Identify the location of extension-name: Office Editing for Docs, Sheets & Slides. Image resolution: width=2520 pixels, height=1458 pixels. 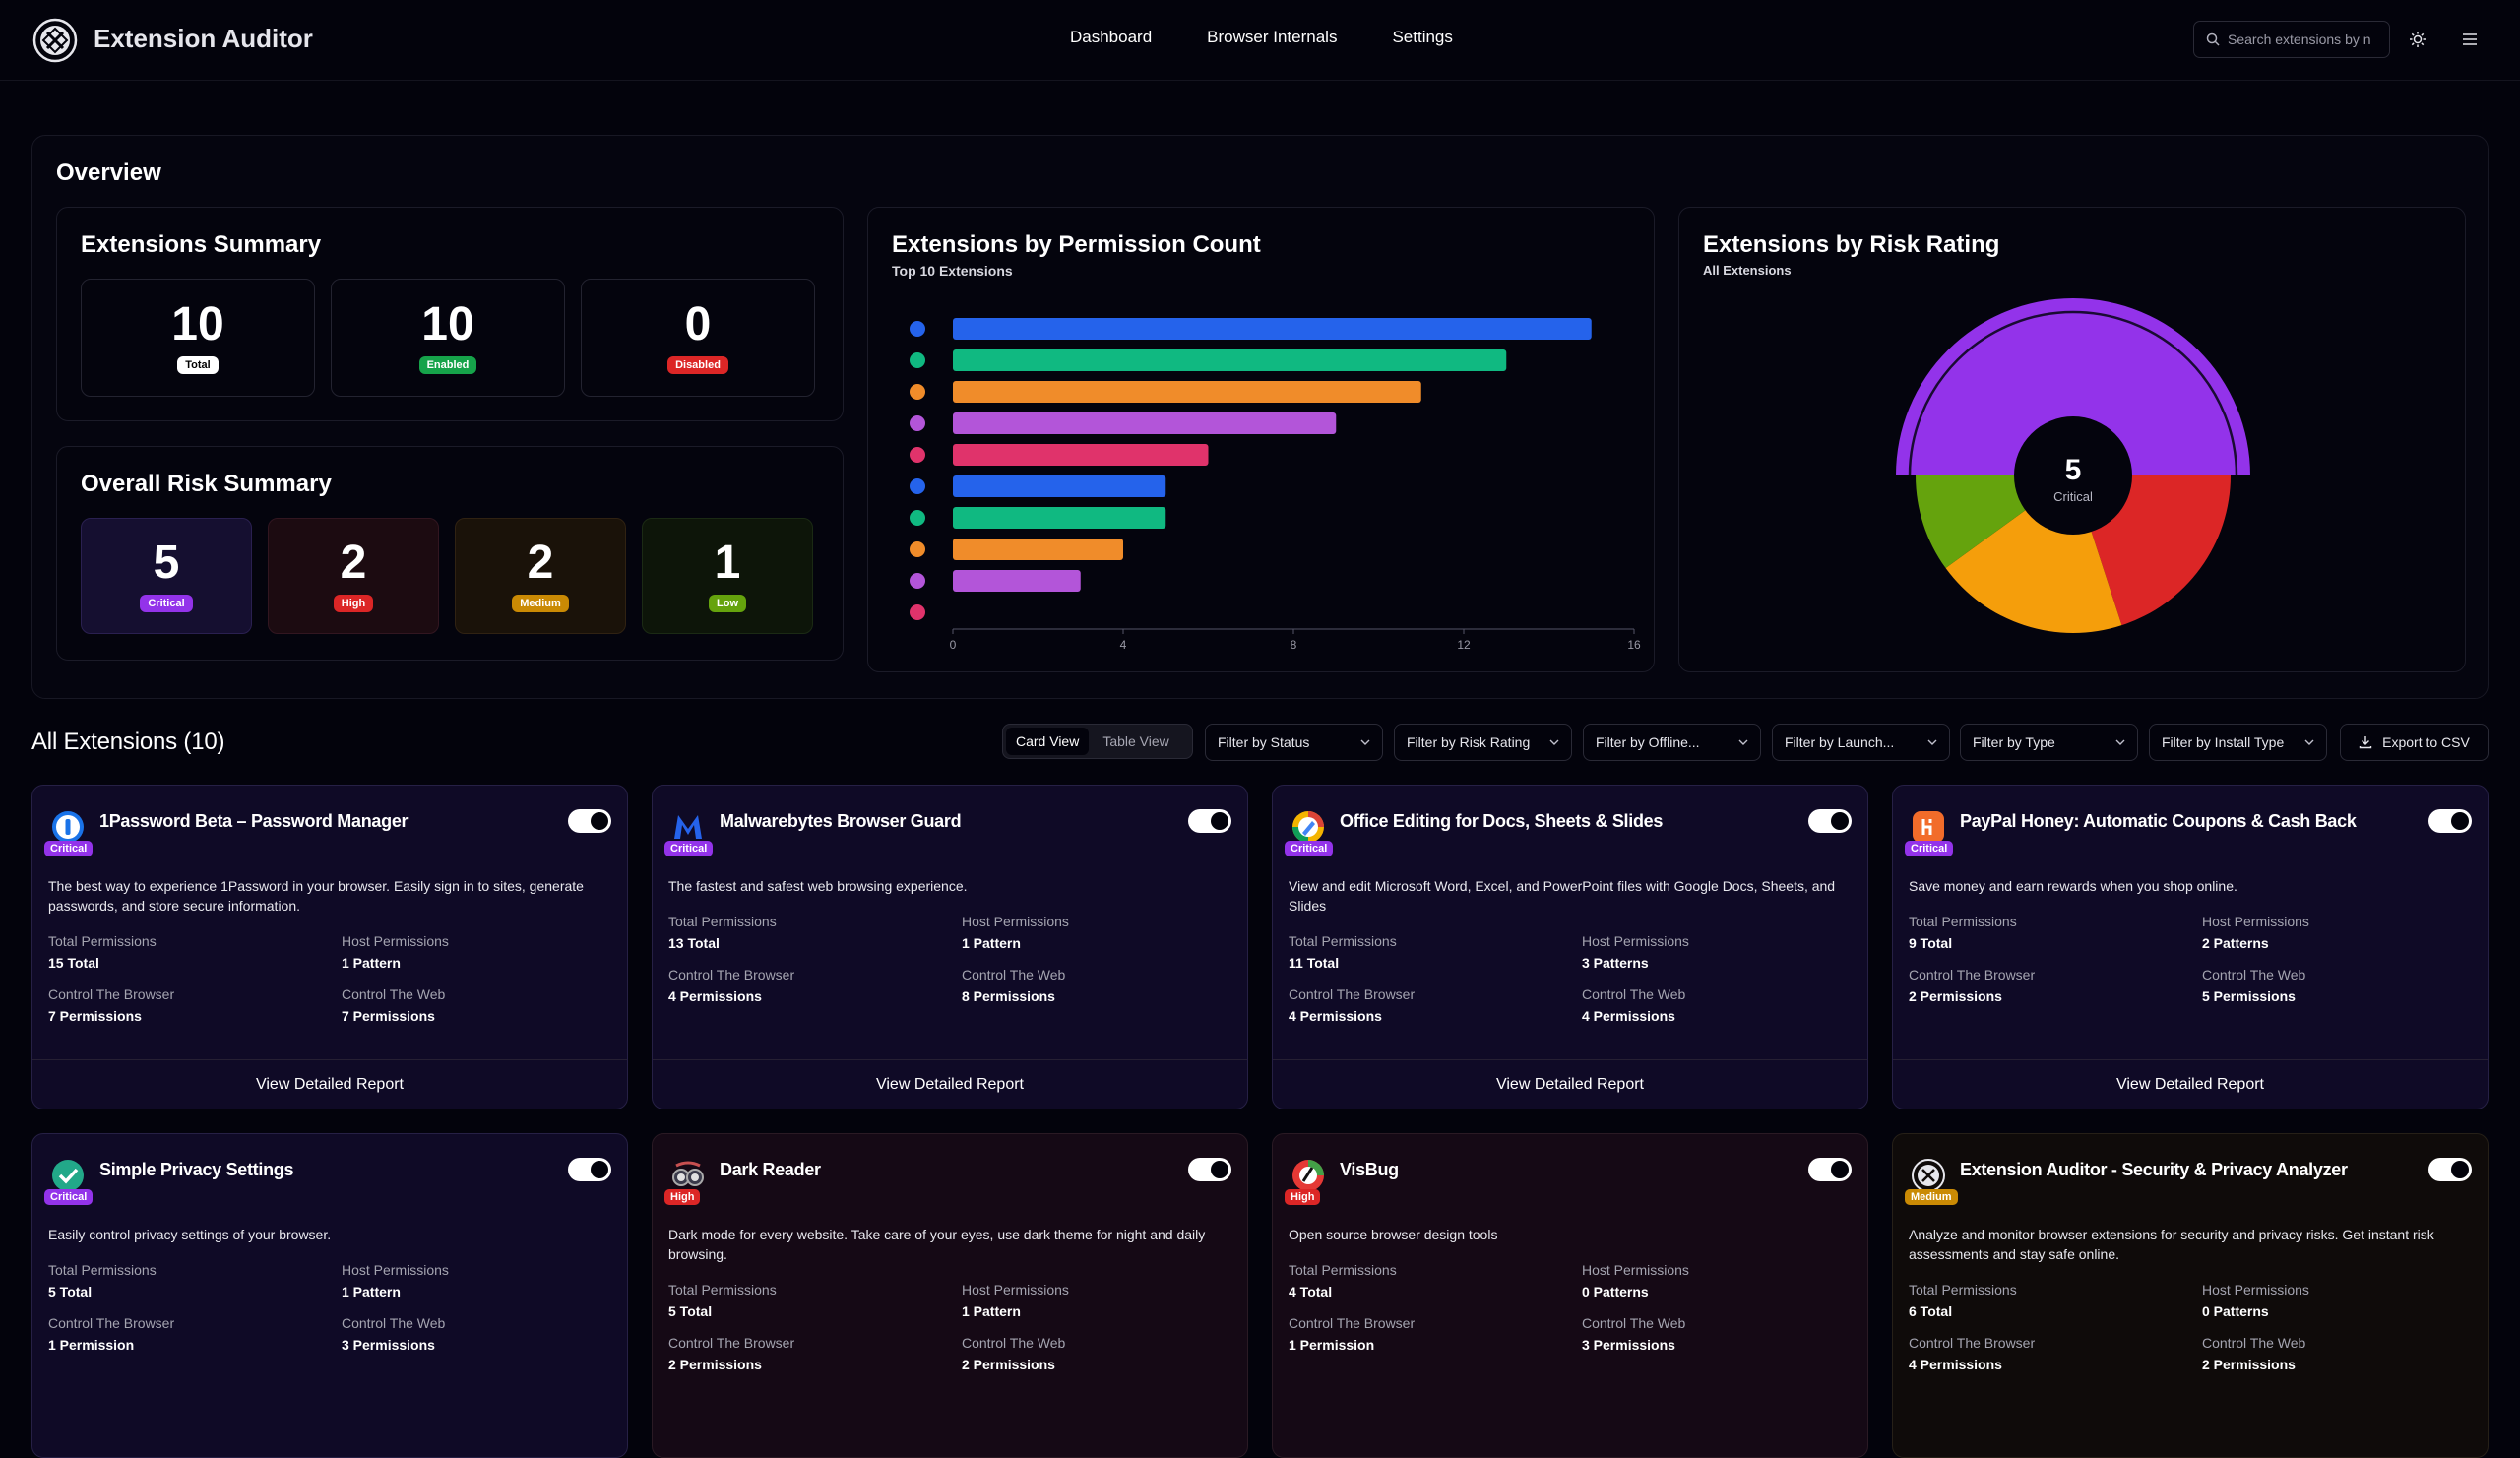
(1502, 821).